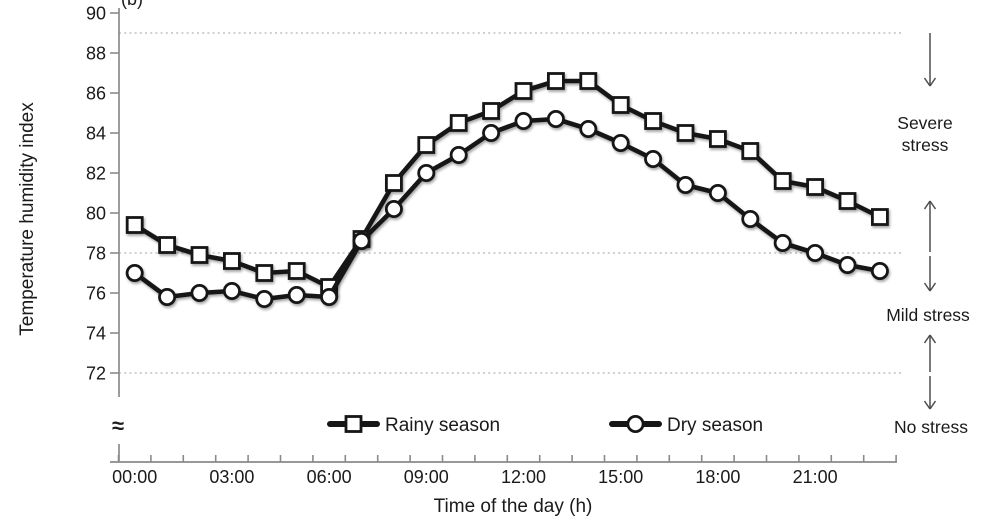 The height and width of the screenshot is (530, 1000). What do you see at coordinates (717, 477) in the screenshot?
I see `x-tick-label: 18:00` at bounding box center [717, 477].